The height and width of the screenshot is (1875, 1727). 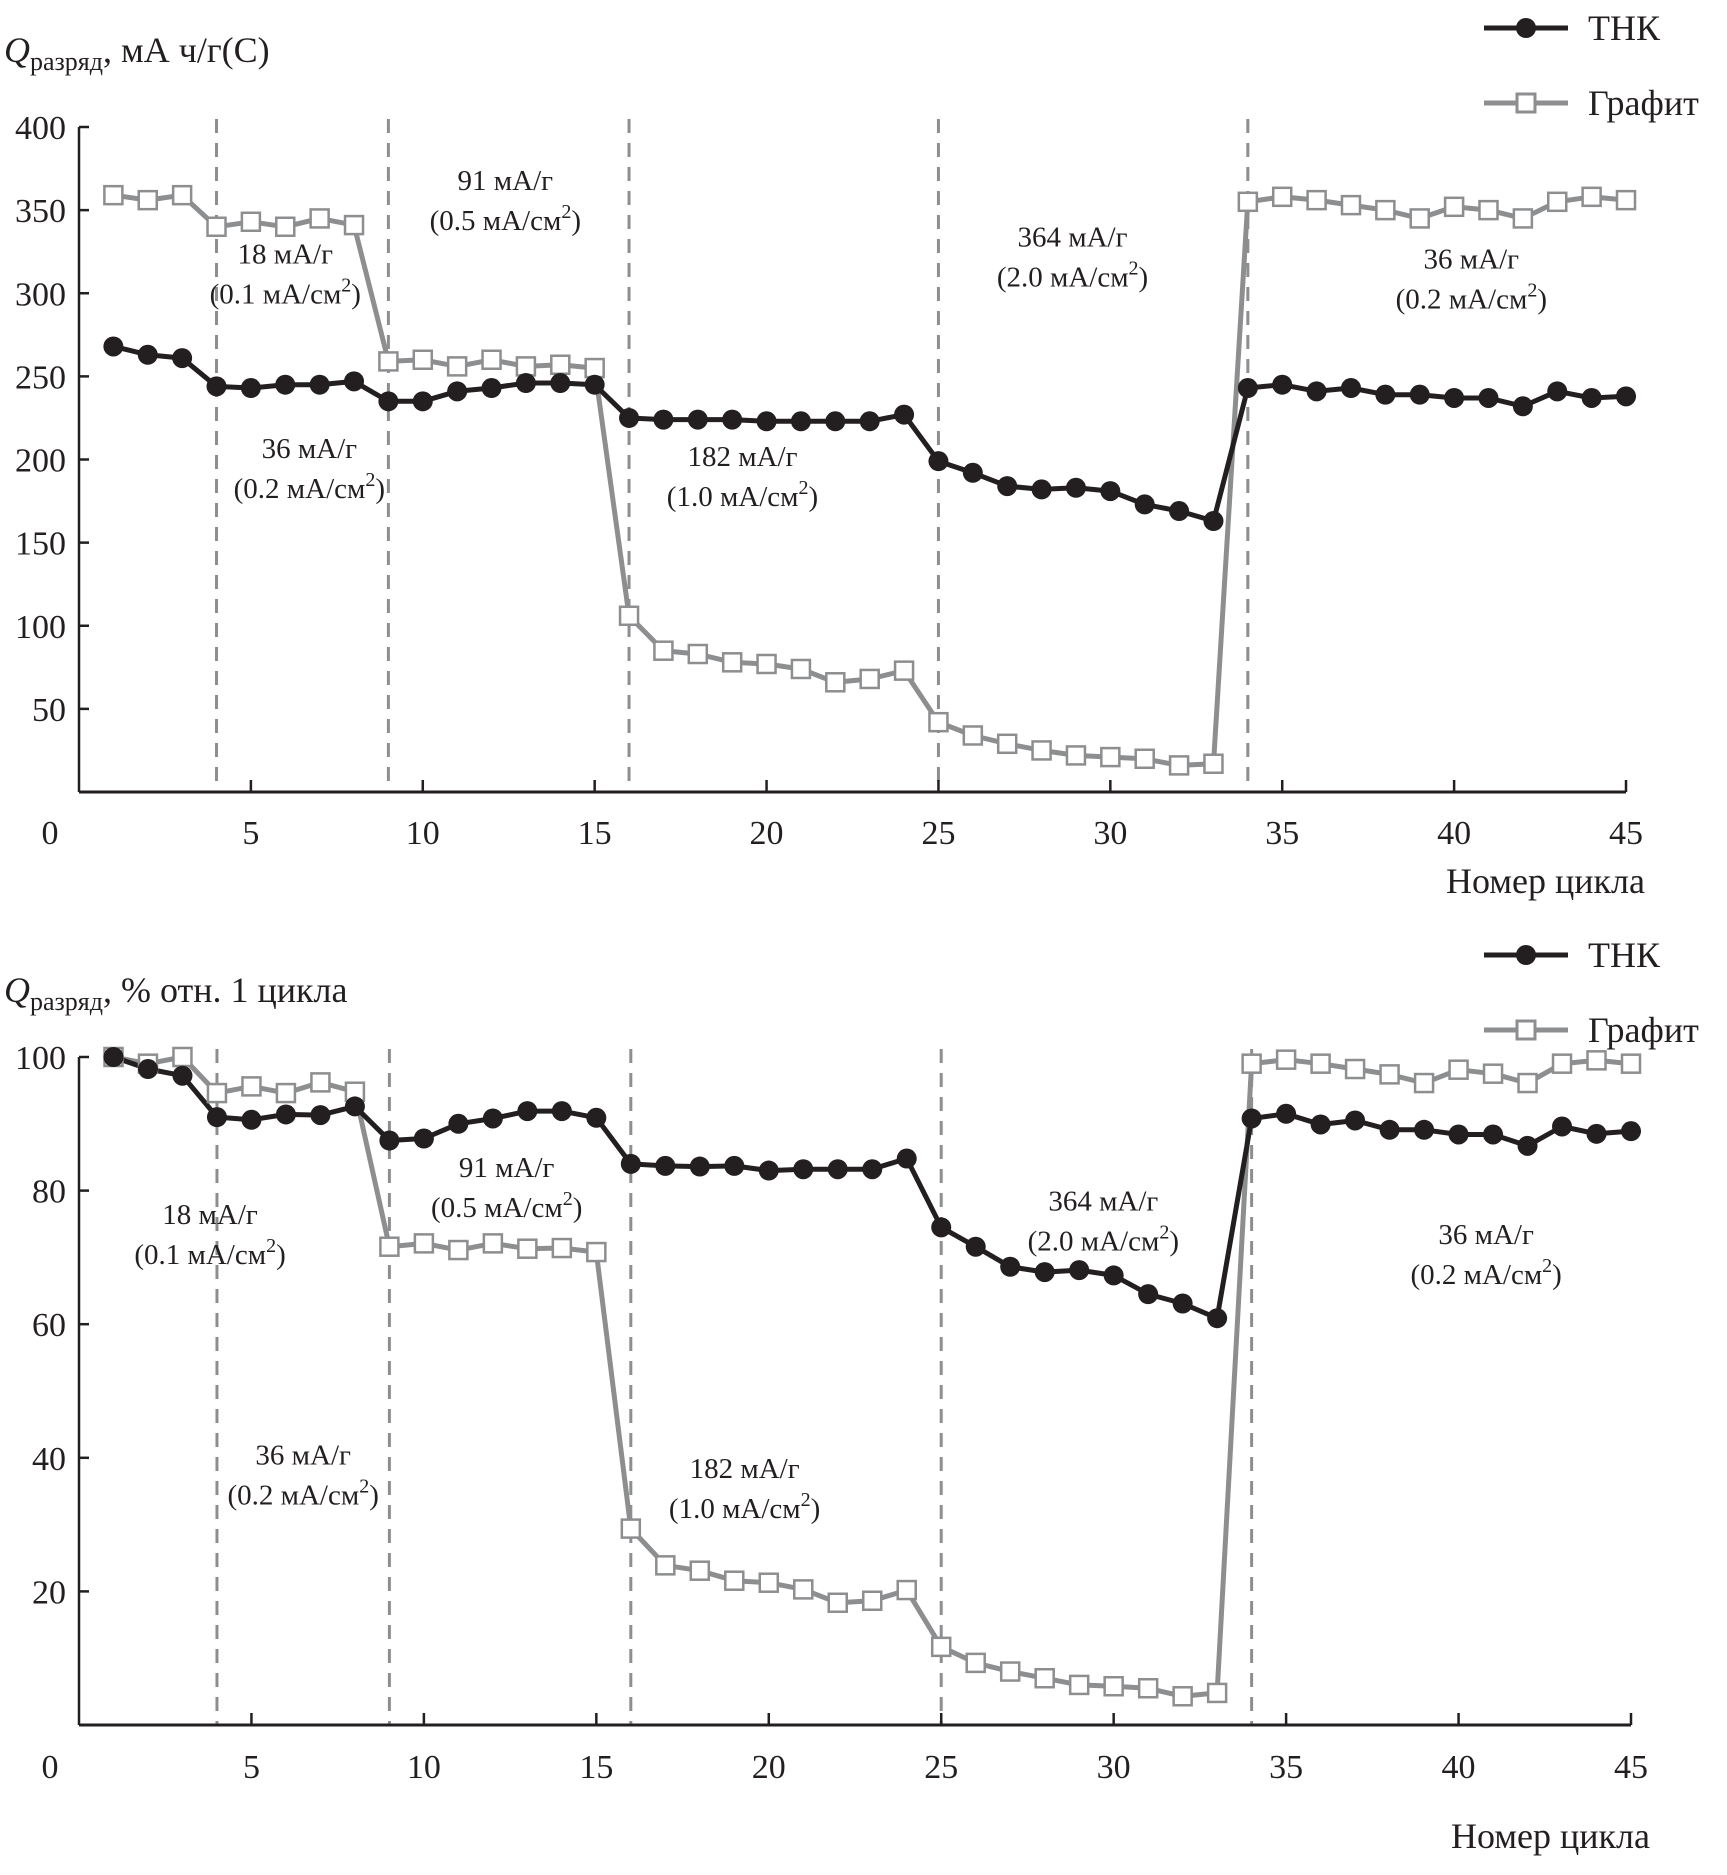 I want to click on rate-annotation-text: (0.5 мА/см, so click(x=496, y=221).